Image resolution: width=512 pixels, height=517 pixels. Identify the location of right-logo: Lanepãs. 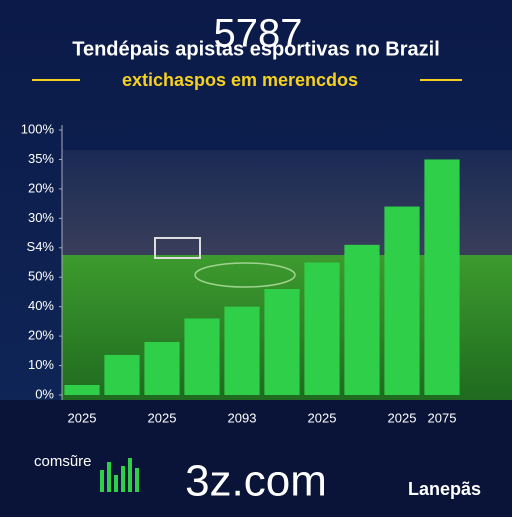
(444, 489).